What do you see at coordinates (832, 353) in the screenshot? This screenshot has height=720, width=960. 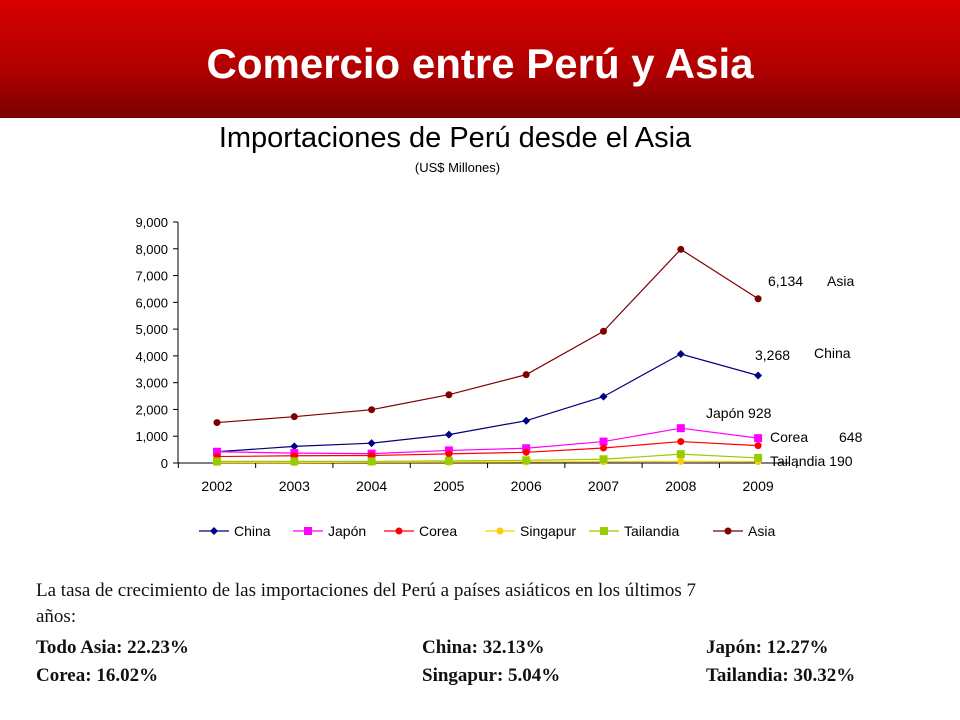 I see `annotation-china-label: China` at bounding box center [832, 353].